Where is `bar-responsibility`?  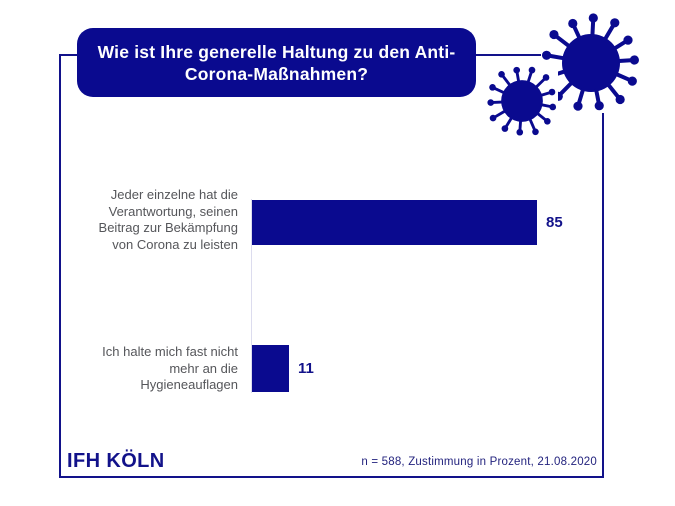 bar-responsibility is located at coordinates (394, 222).